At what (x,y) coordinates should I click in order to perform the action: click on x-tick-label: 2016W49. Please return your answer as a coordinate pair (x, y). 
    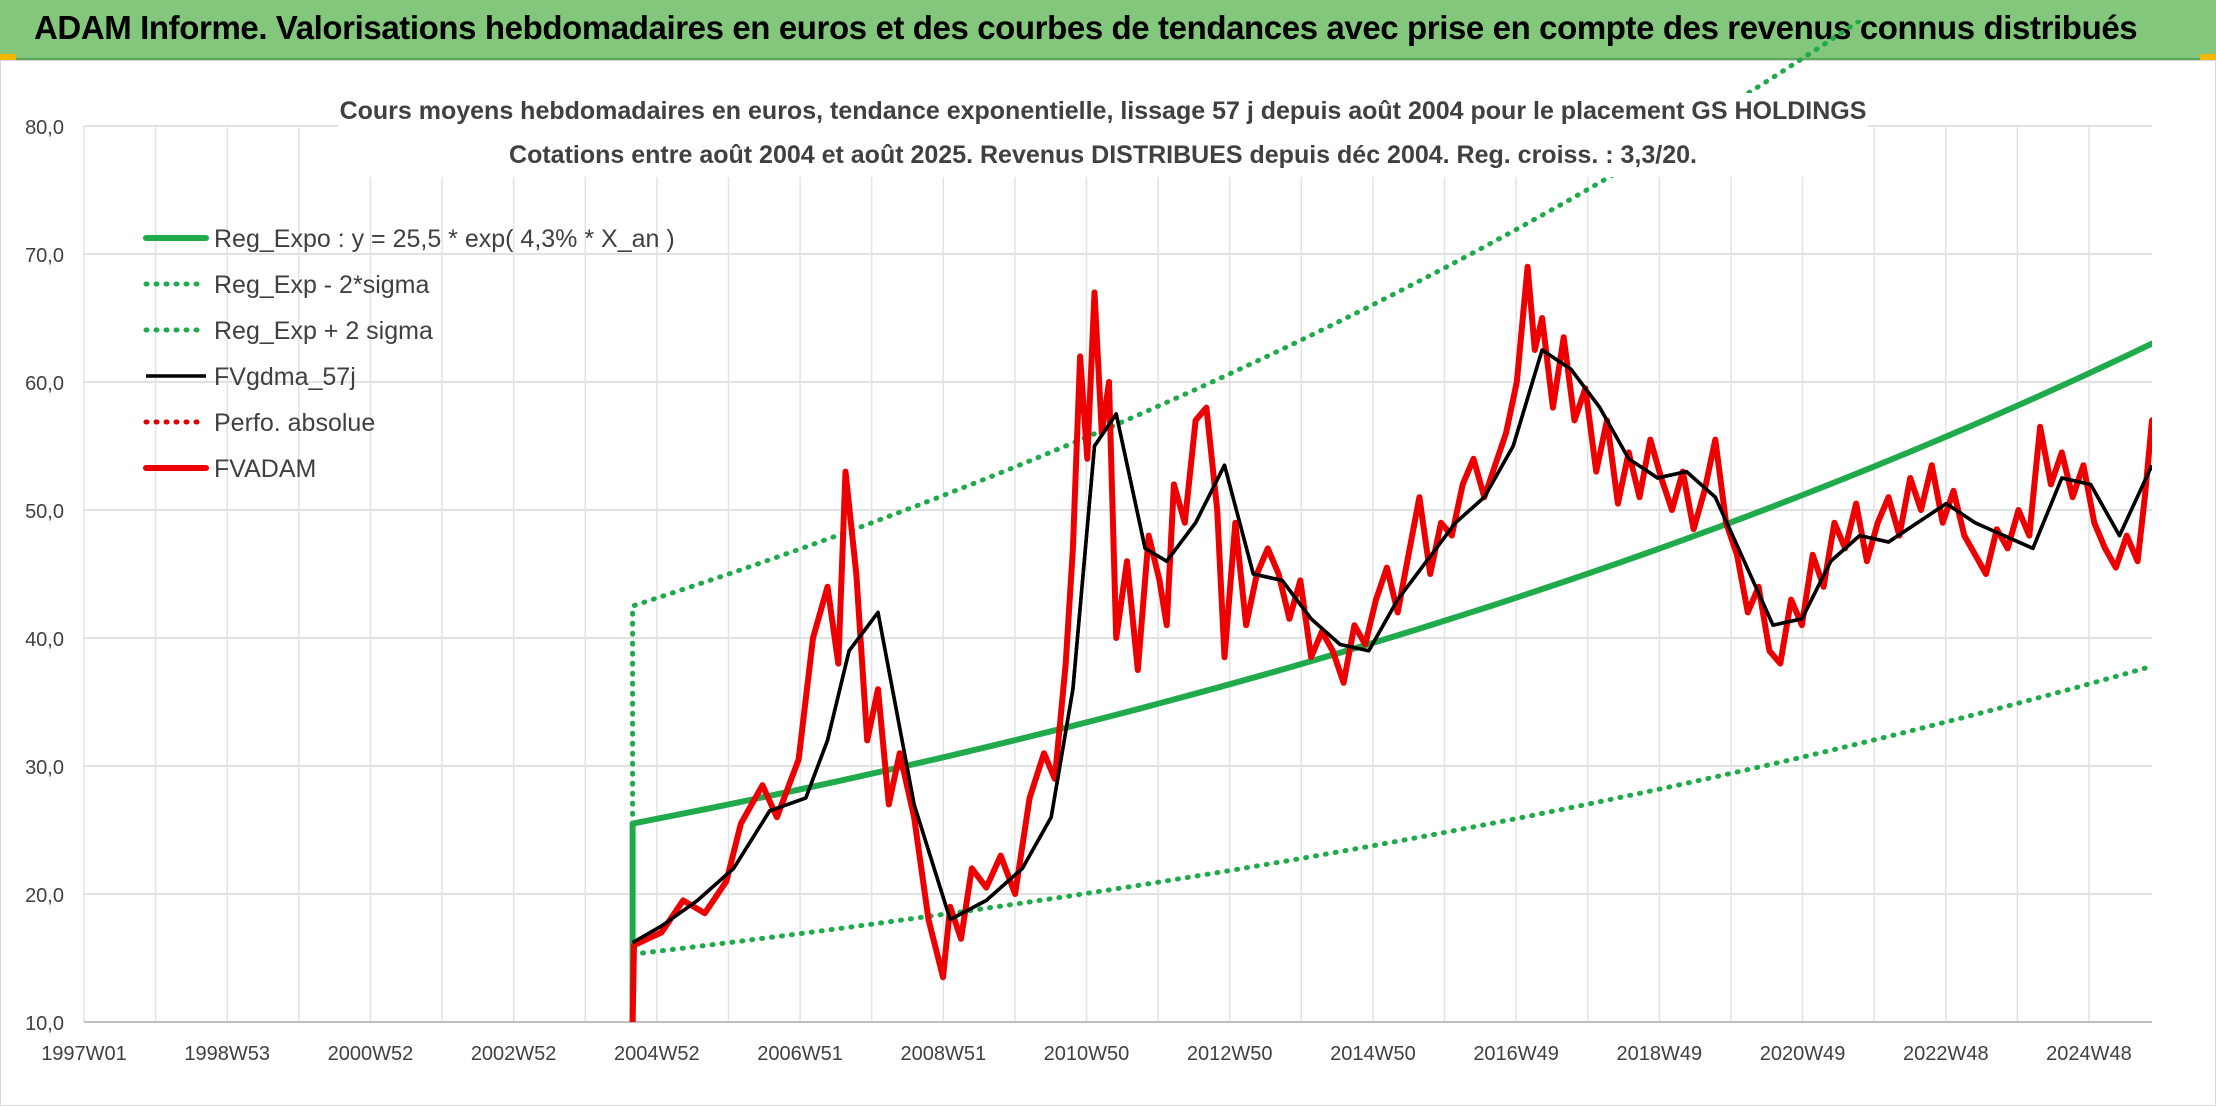
    Looking at the image, I should click on (1516, 1054).